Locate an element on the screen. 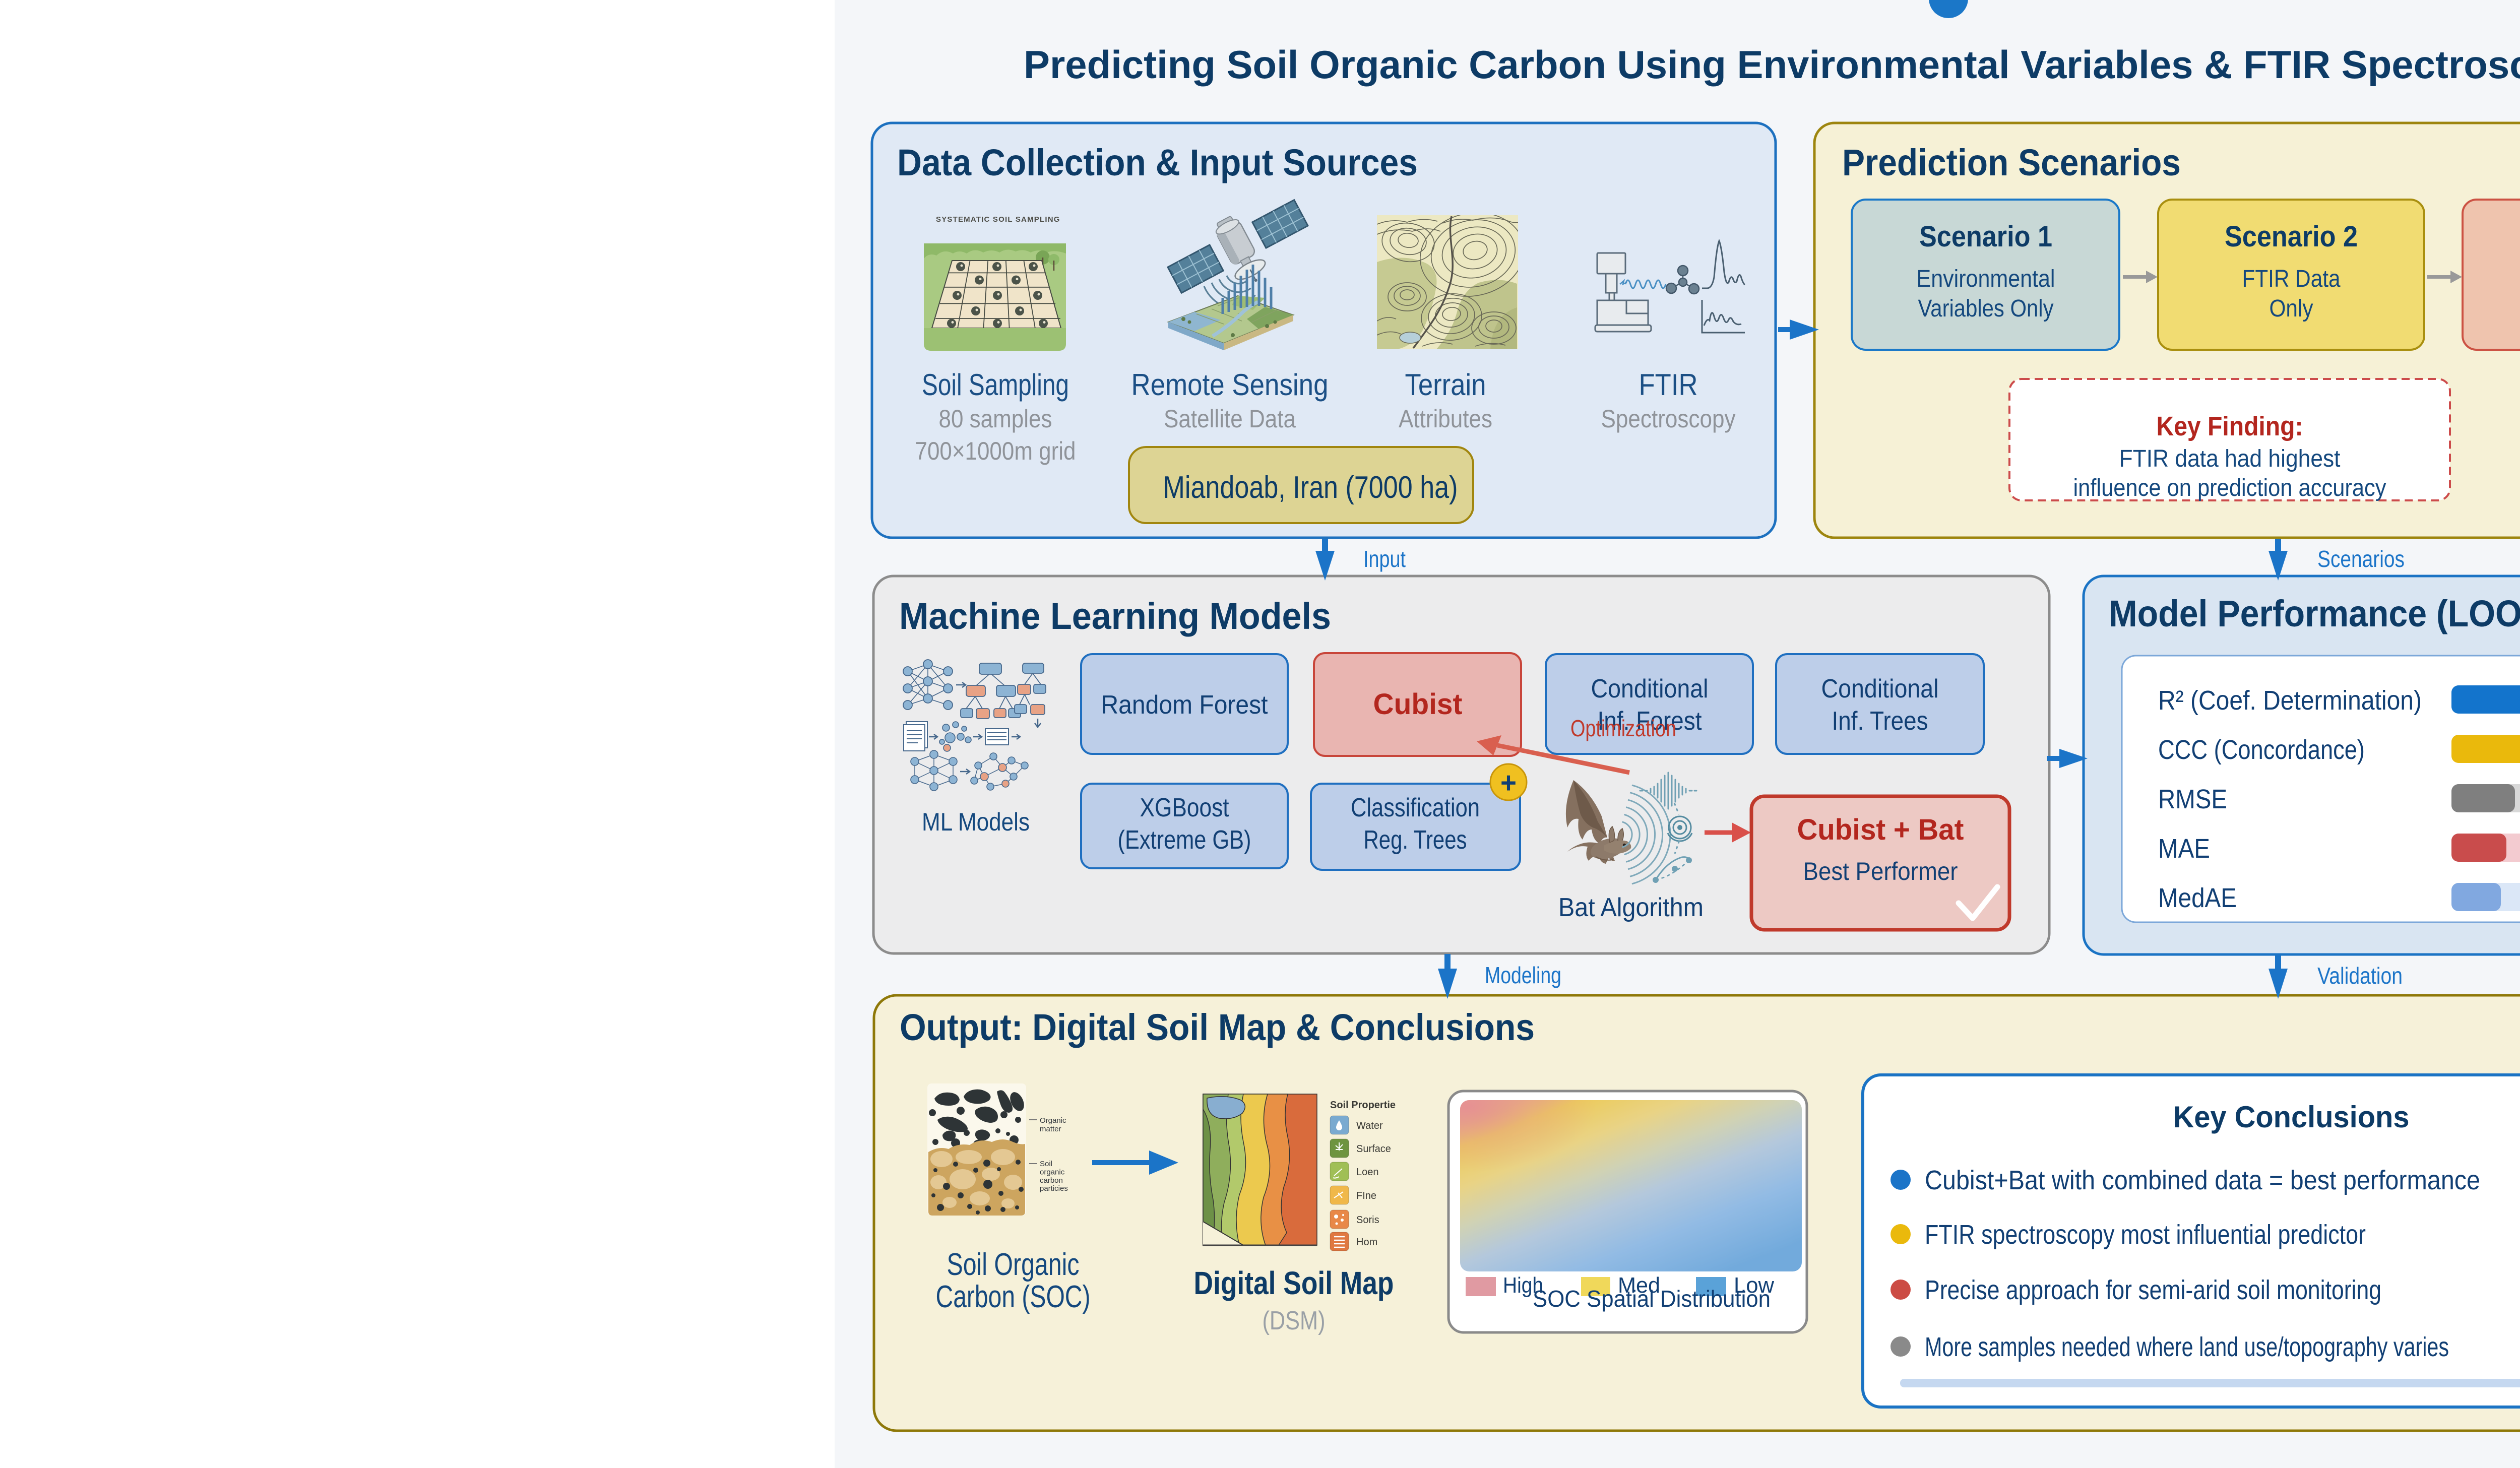  svg-text:Output: Digital Soil Map & Con: Output: Digital Soil Map & Conclusions is located at coordinates (1217, 1027).